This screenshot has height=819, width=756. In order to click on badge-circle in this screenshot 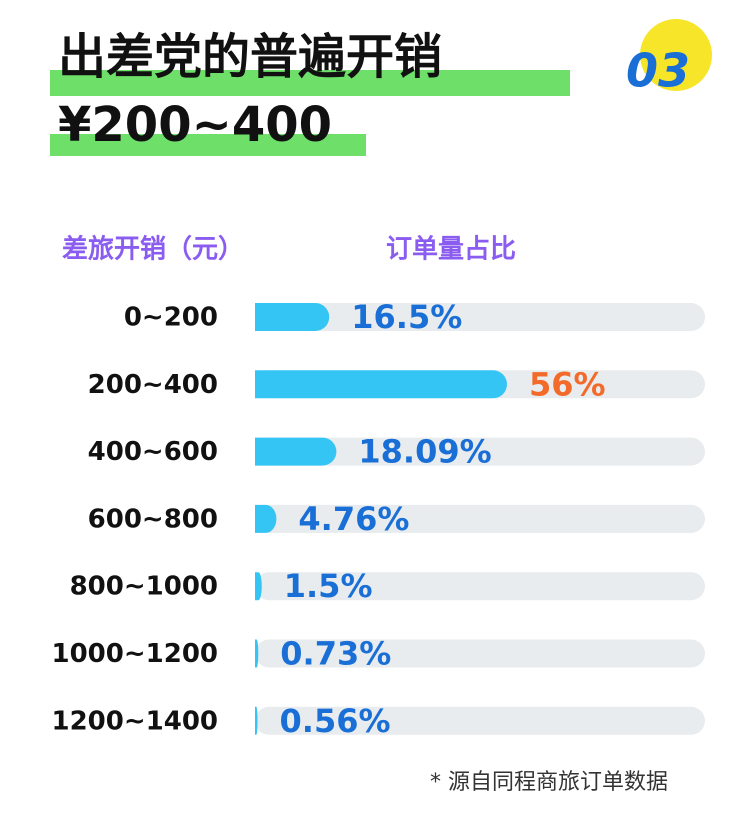, I will do `click(676, 55)`.